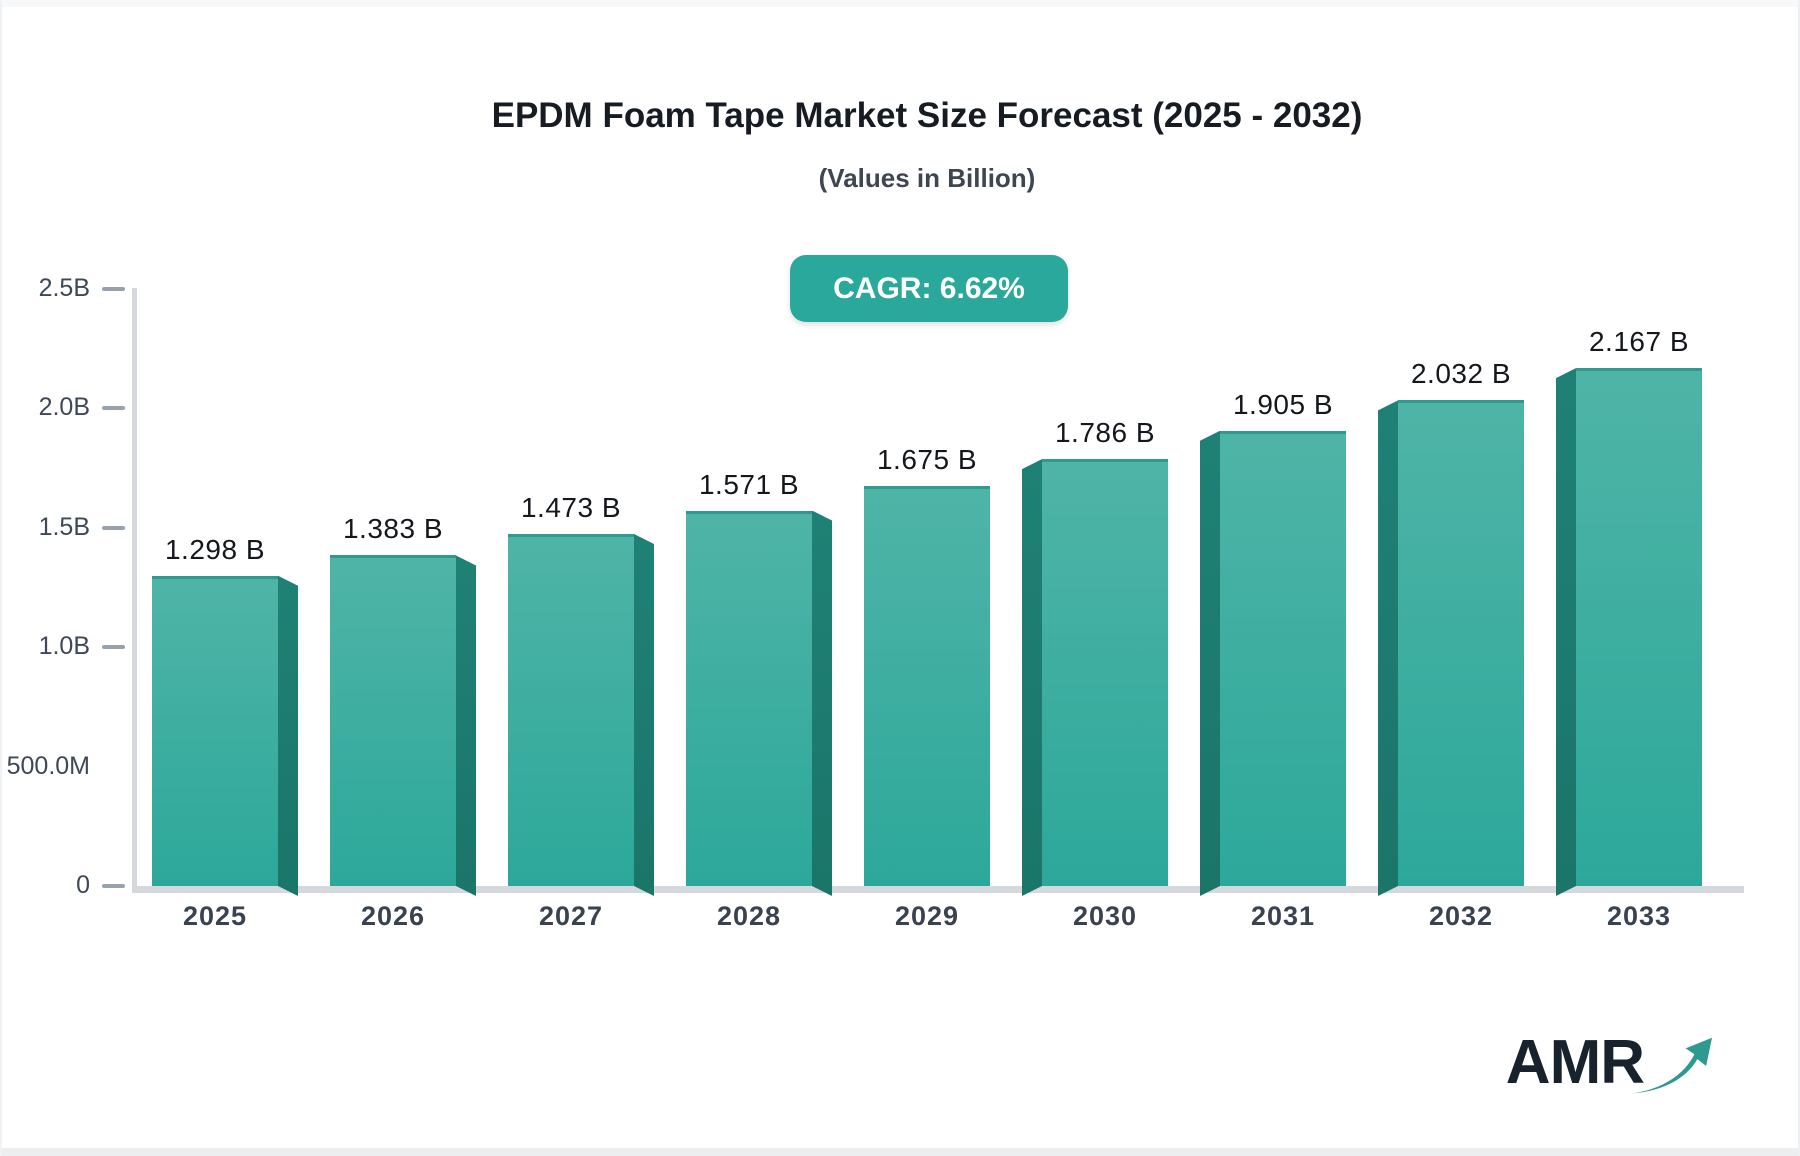 Image resolution: width=1800 pixels, height=1156 pixels. What do you see at coordinates (1210, 663) in the screenshot?
I see `bar-side-3d-2031` at bounding box center [1210, 663].